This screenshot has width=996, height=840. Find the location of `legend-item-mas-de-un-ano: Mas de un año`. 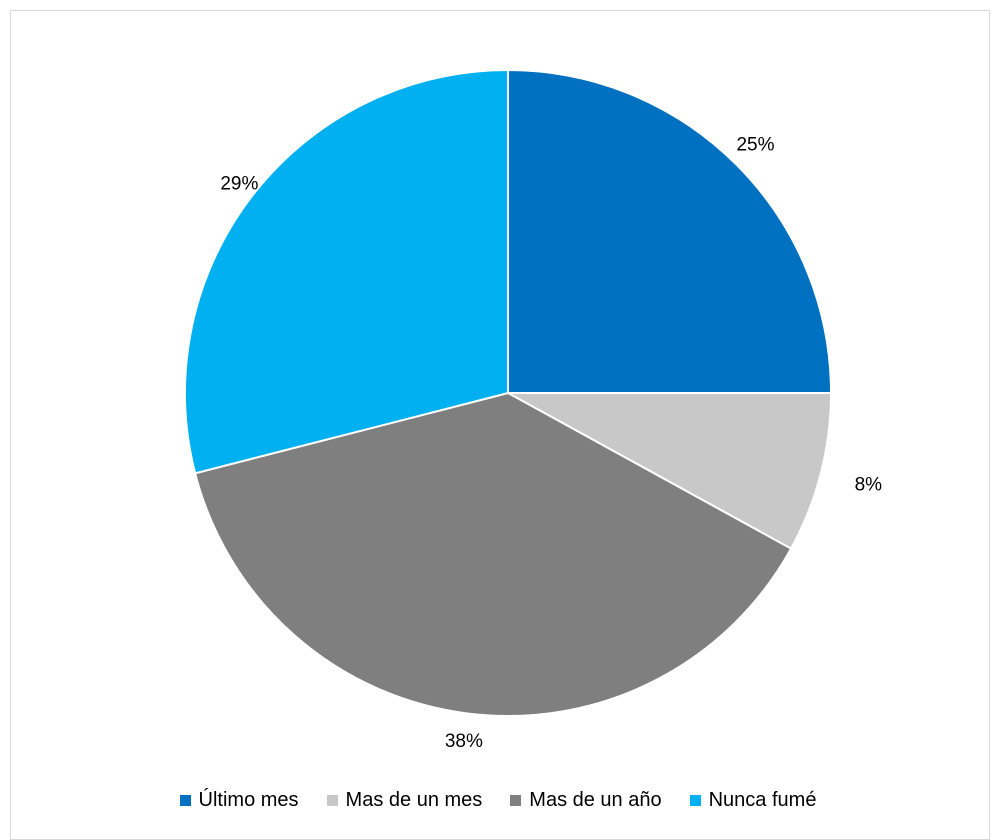

legend-item-mas-de-un-ano: Mas de un año is located at coordinates (586, 800).